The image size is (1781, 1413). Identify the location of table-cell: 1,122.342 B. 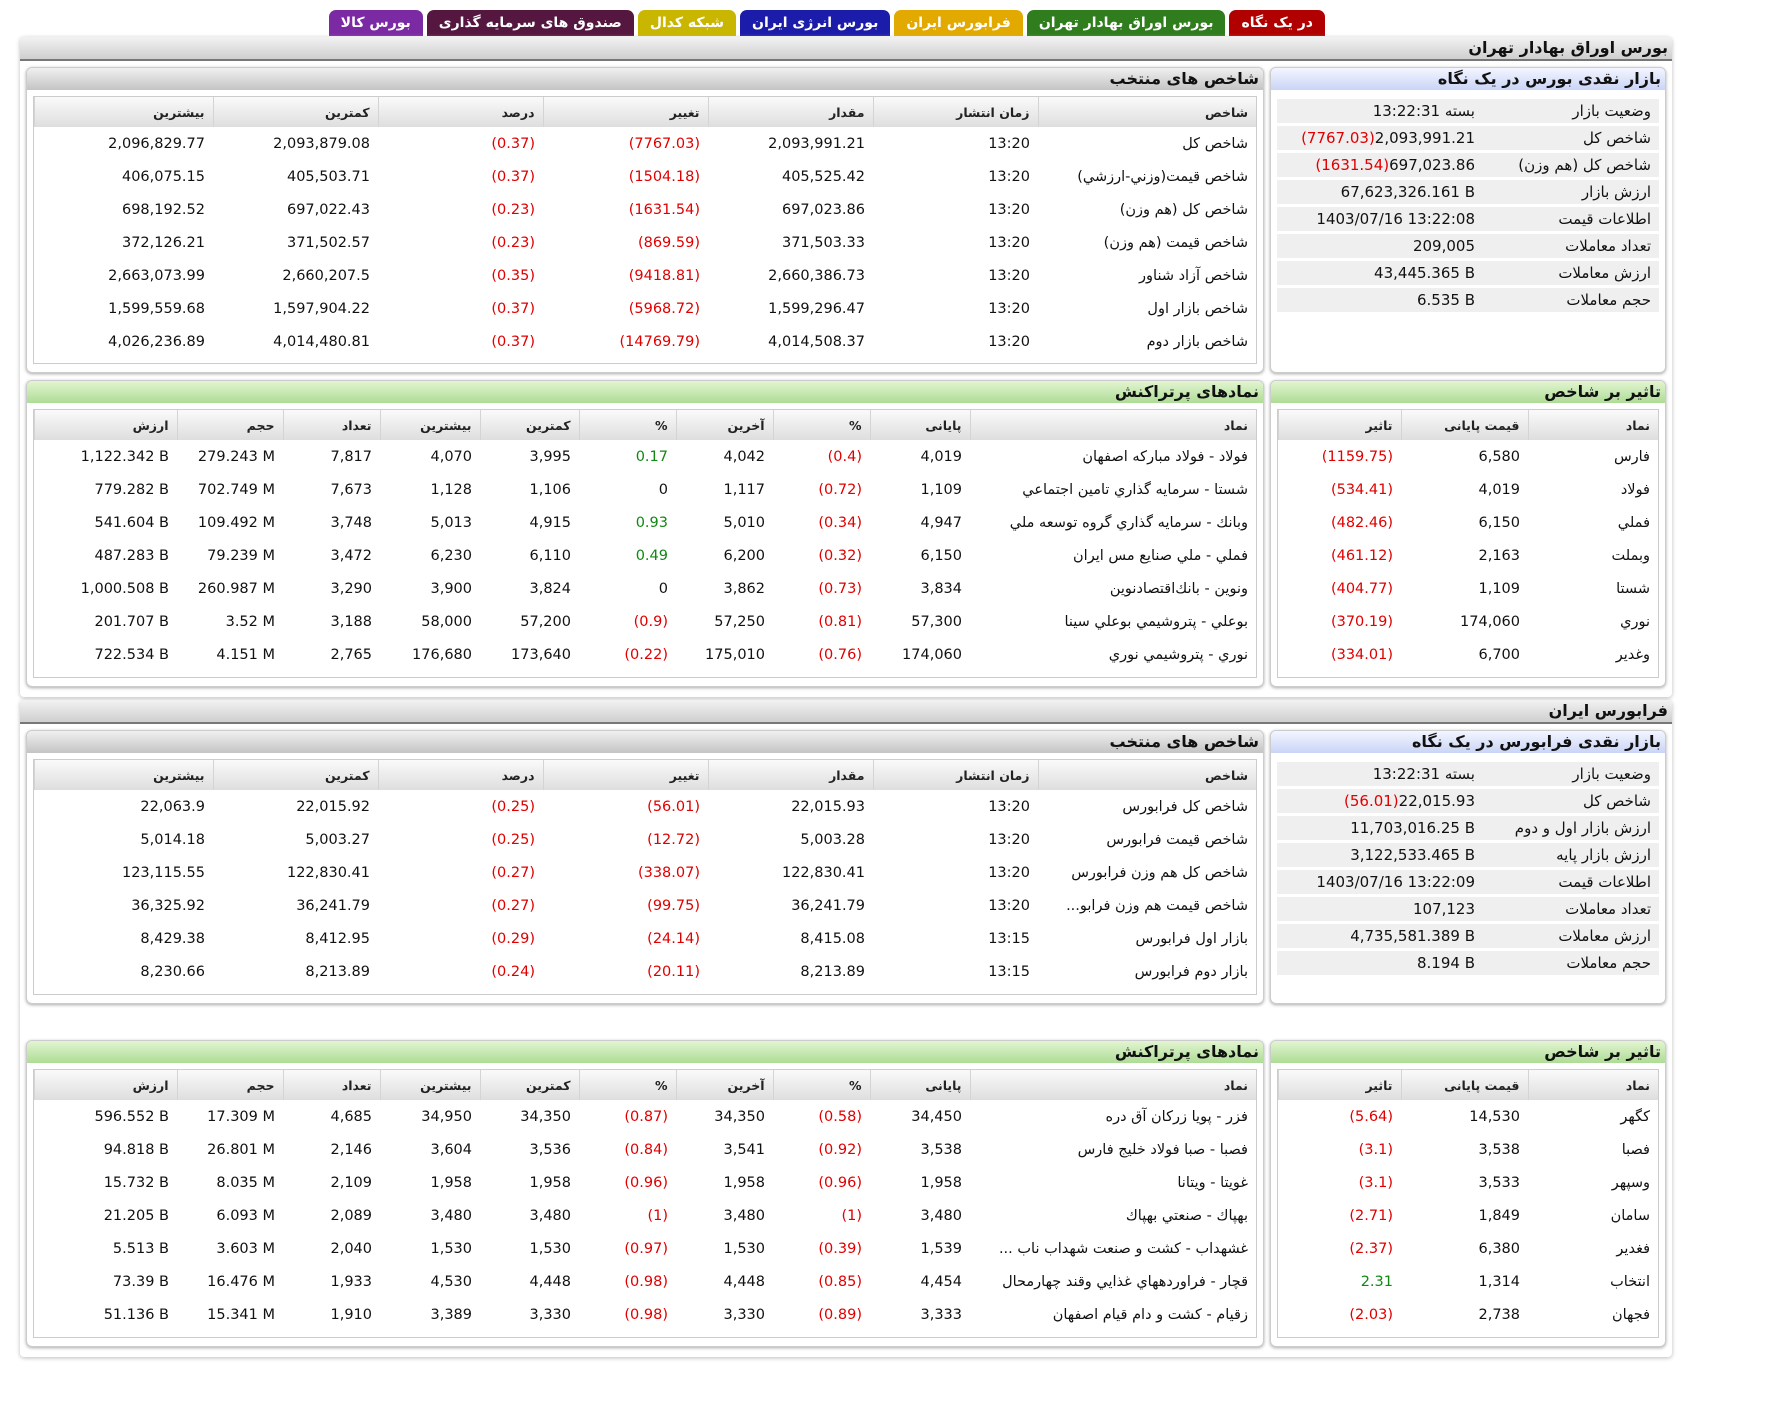
(106, 456).